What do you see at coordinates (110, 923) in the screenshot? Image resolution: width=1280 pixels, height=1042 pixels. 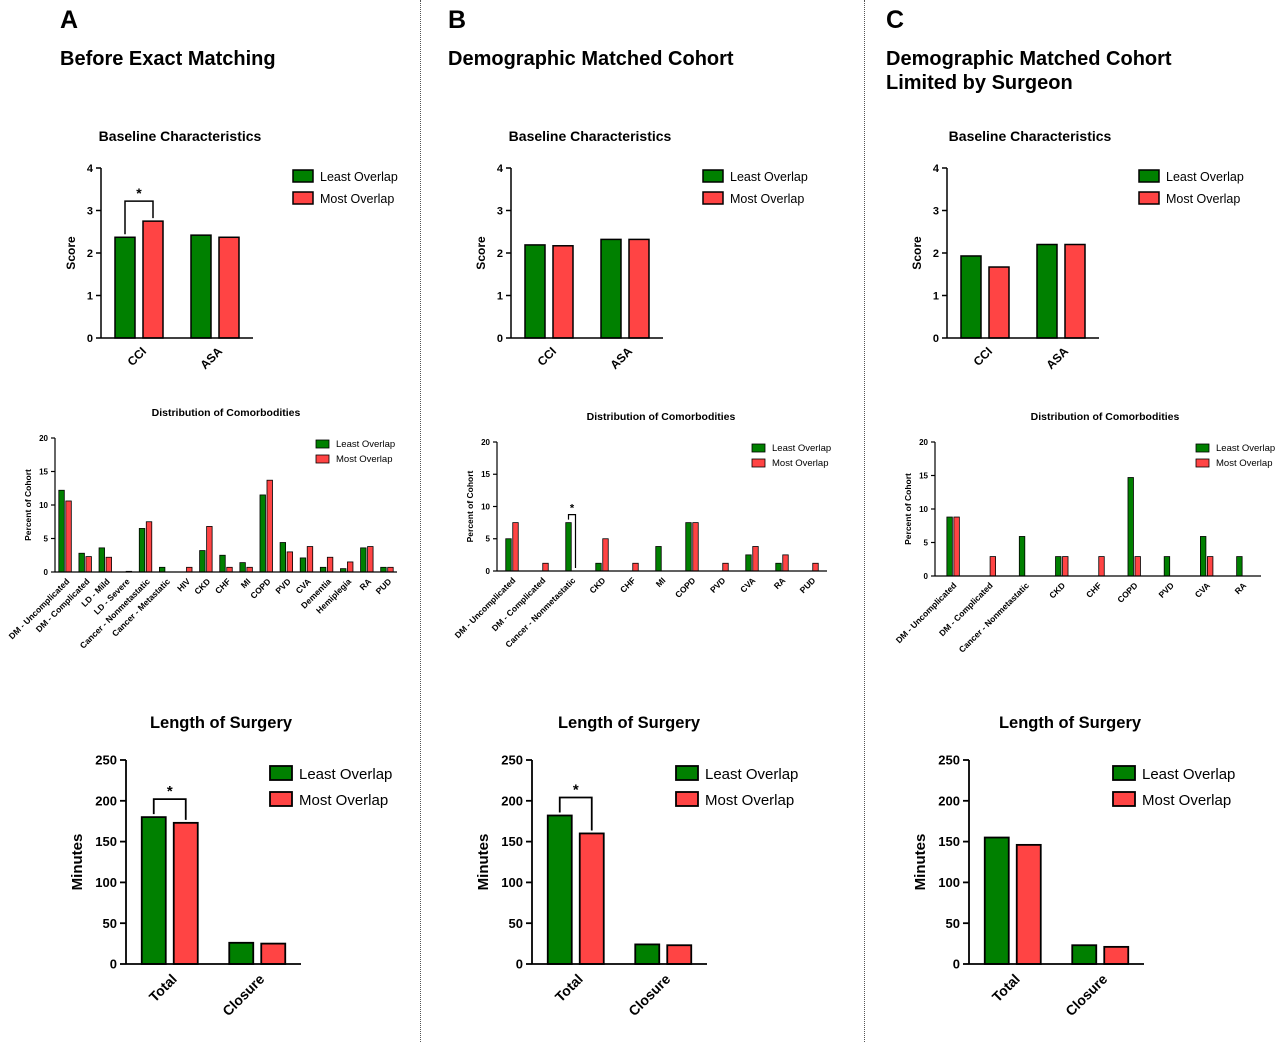 I see `y-tick-label: 50` at bounding box center [110, 923].